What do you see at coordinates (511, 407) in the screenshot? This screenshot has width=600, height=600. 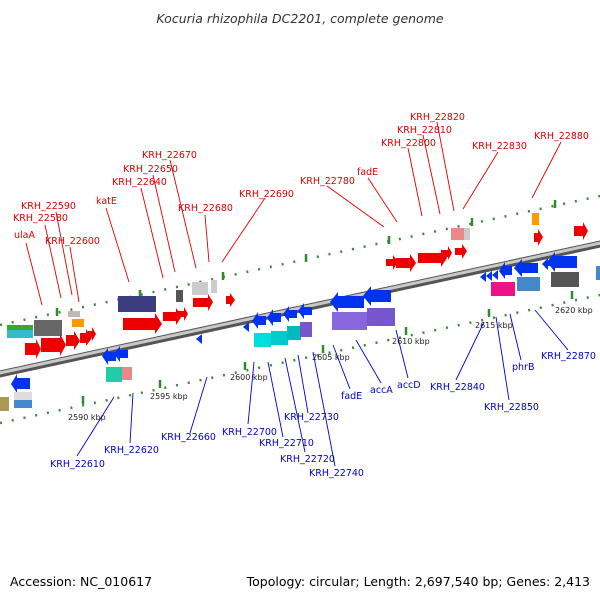 I see `gene-label: KRH_22850` at bounding box center [511, 407].